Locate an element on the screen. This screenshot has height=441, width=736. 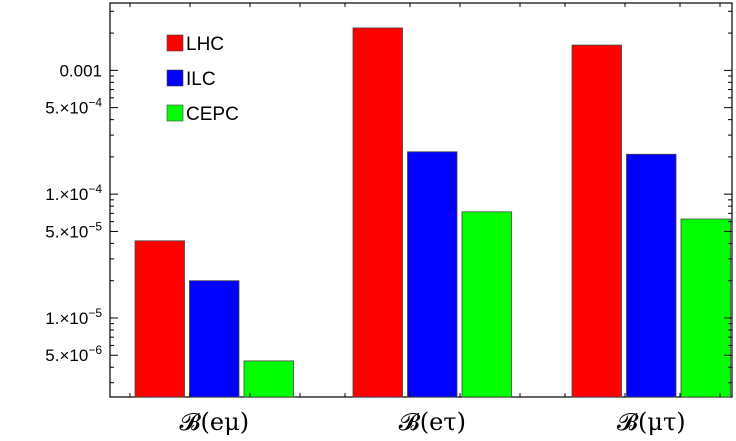
y-tick-label: 5.×10−5 is located at coordinates (73, 230).